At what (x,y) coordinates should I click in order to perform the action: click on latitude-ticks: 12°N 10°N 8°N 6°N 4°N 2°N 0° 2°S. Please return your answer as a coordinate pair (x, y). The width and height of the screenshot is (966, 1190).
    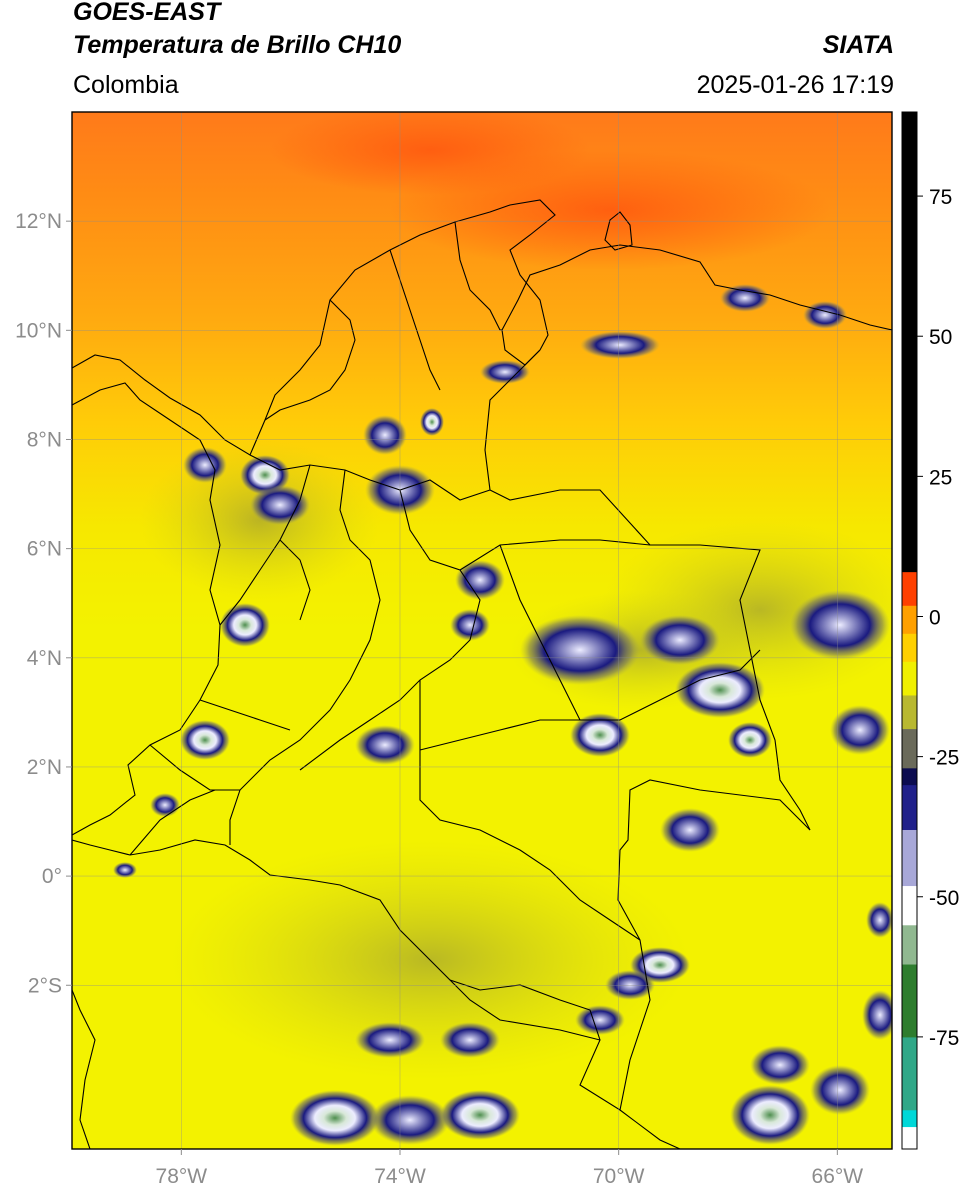
    Looking at the image, I should click on (43, 603).